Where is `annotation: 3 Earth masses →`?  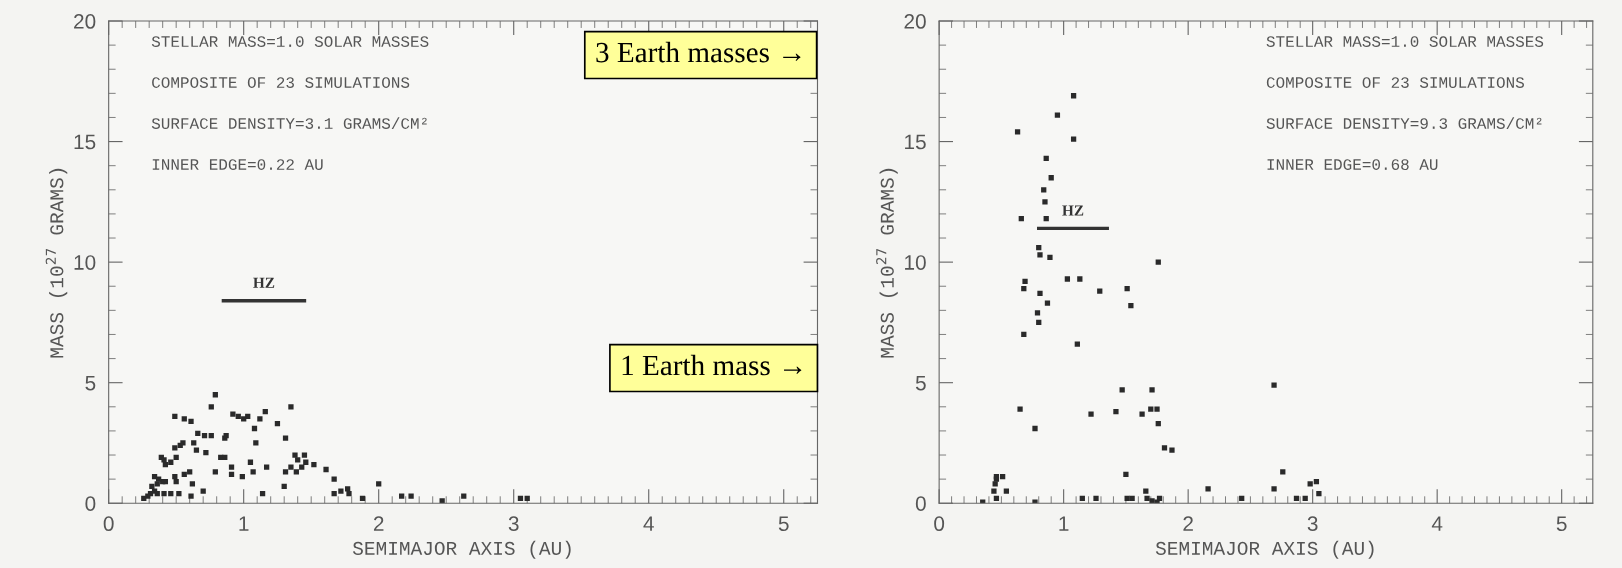 annotation: 3 Earth masses → is located at coordinates (698, 52).